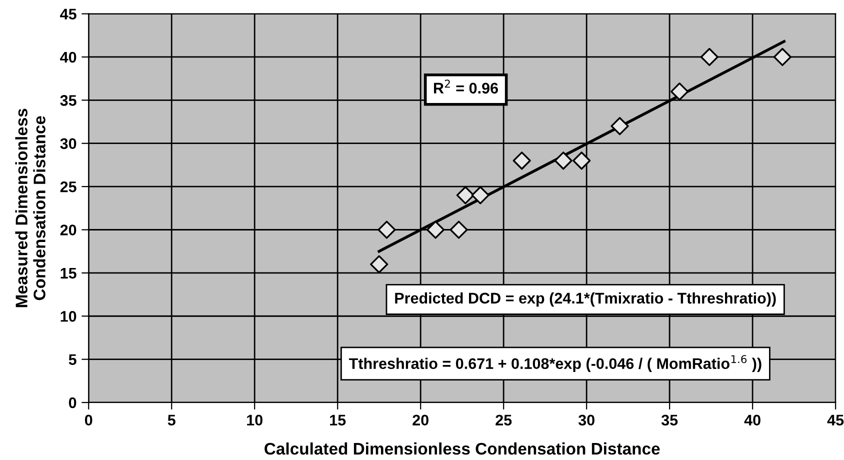 This screenshot has width=844, height=460. Describe the element at coordinates (669, 420) in the screenshot. I see `x-tick-label: 35` at that location.